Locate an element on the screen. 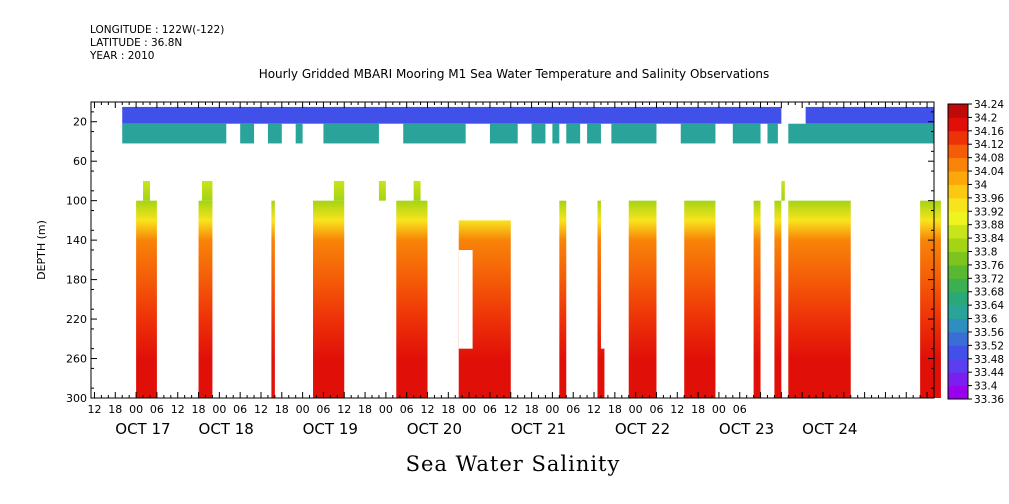  y-tick-label: 60 is located at coordinates (80, 161).